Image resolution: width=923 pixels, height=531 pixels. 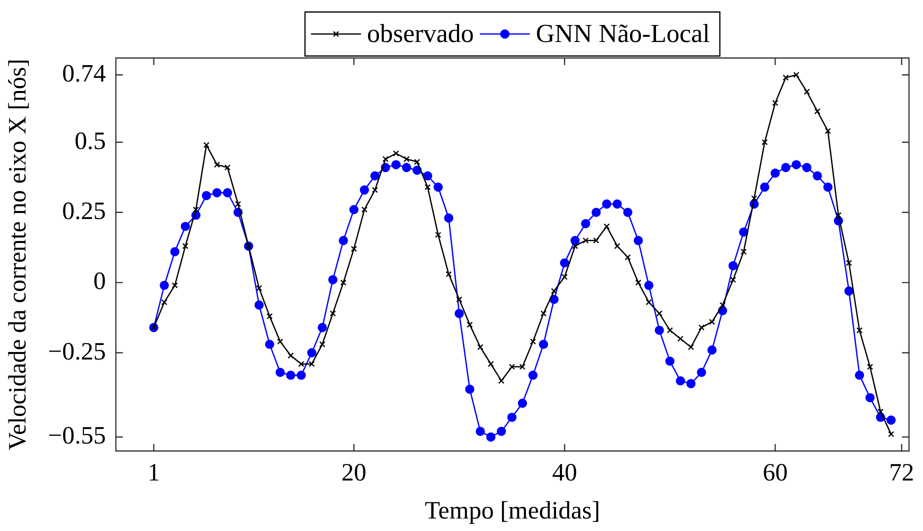 I want to click on y-tick-label: 0.5, so click(x=90, y=141).